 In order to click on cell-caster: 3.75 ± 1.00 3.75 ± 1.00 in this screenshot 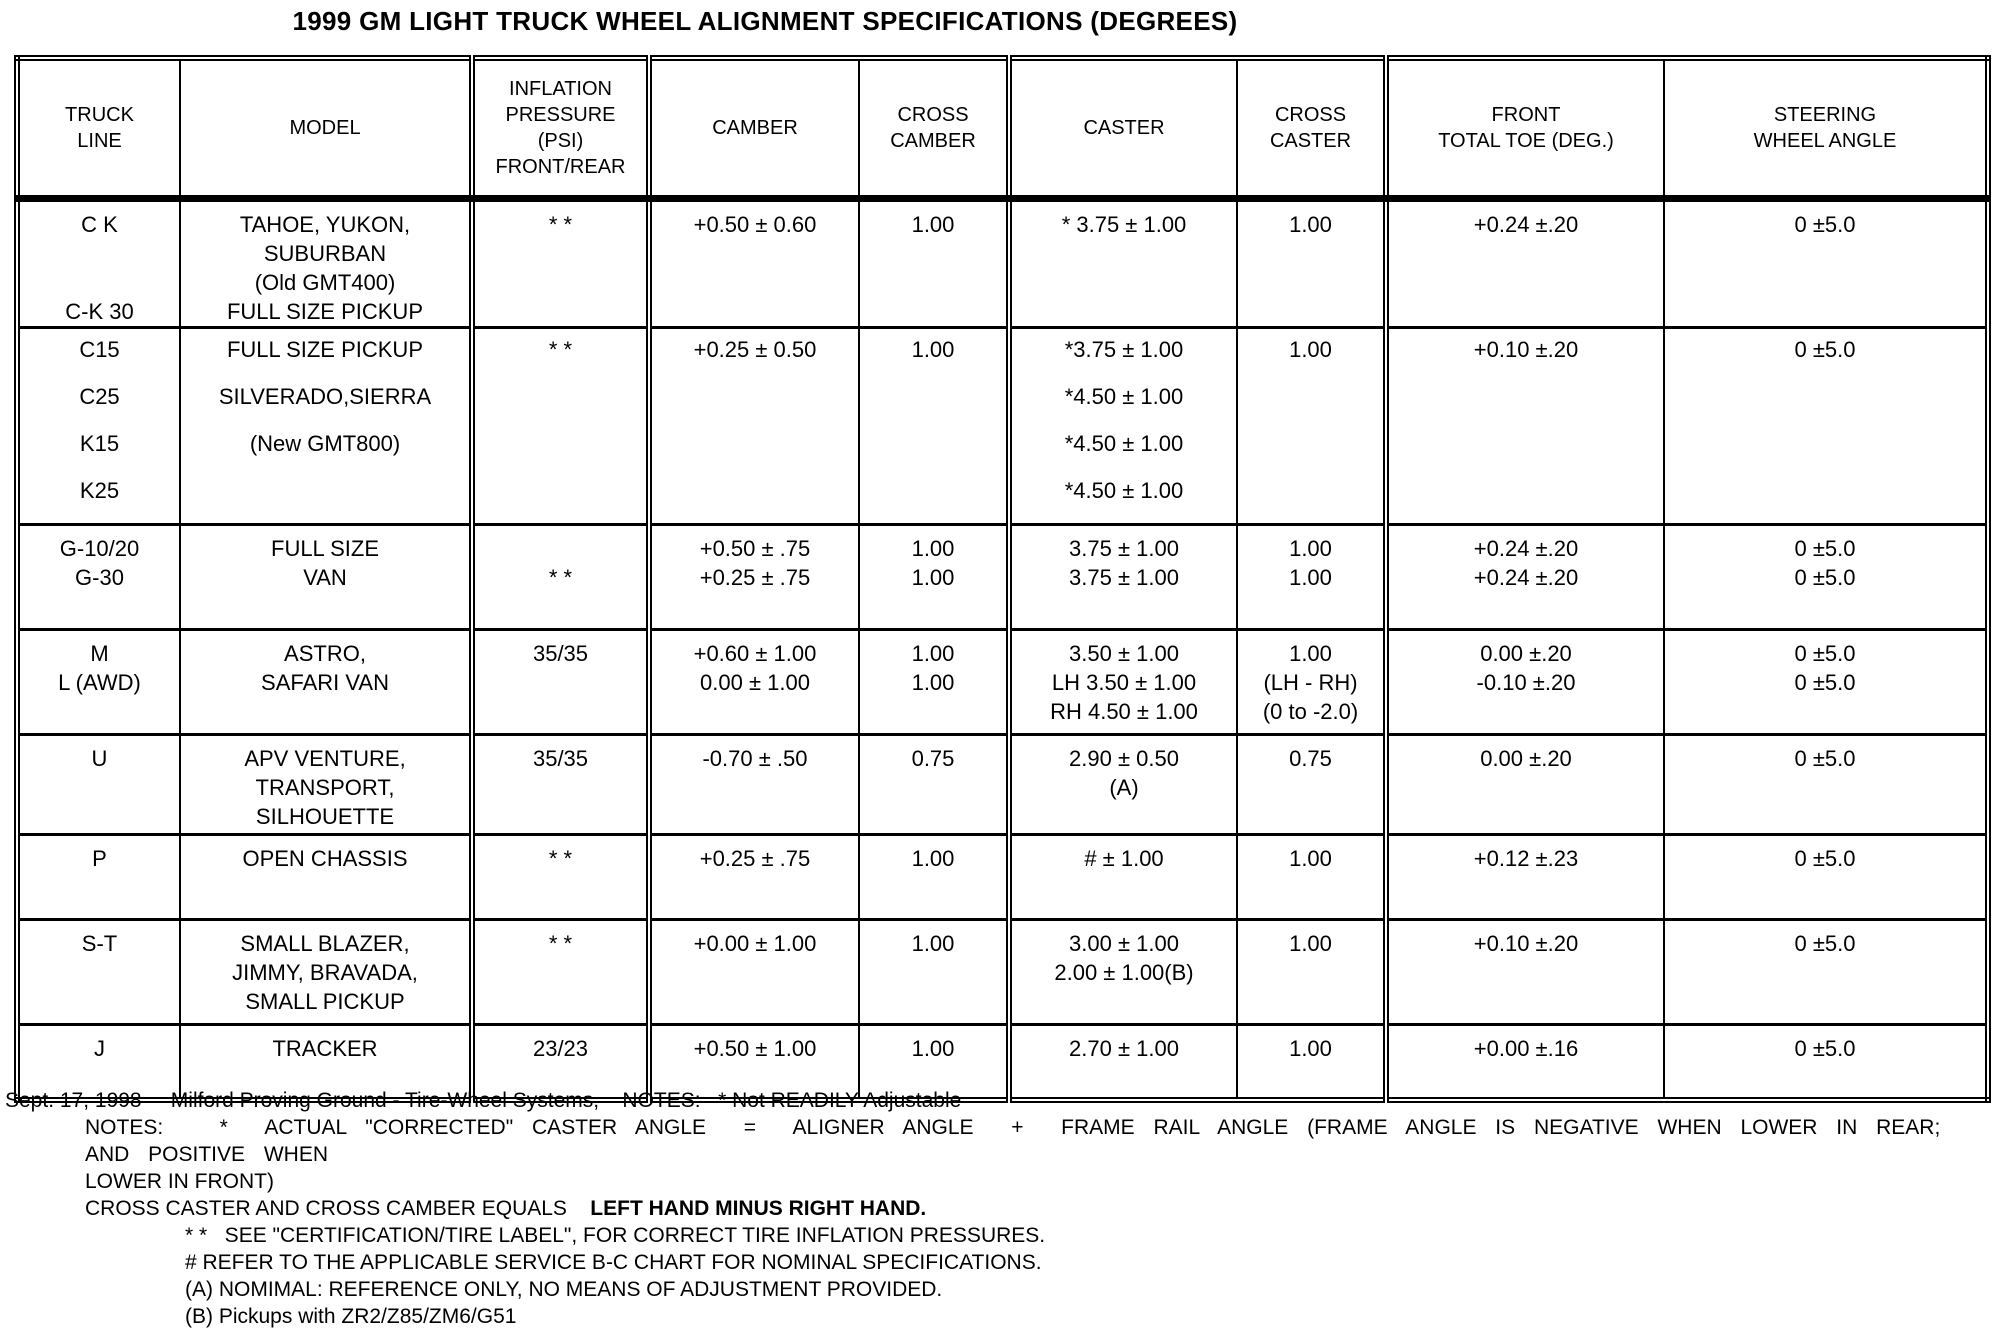, I will do `click(1121, 576)`.